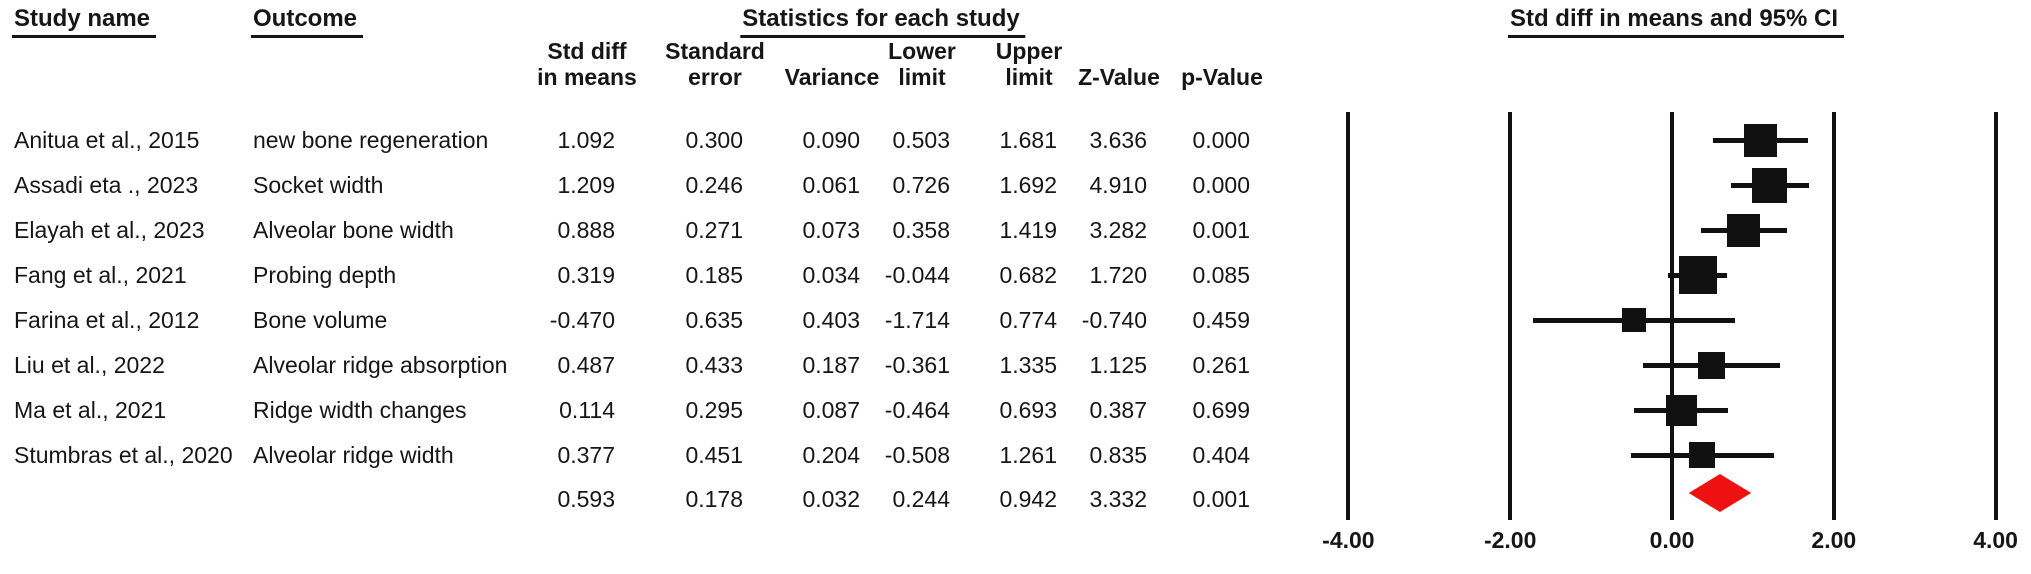 This screenshot has height=574, width=2031. What do you see at coordinates (714, 185) in the screenshot?
I see `stat-cell-std_err: 0.246` at bounding box center [714, 185].